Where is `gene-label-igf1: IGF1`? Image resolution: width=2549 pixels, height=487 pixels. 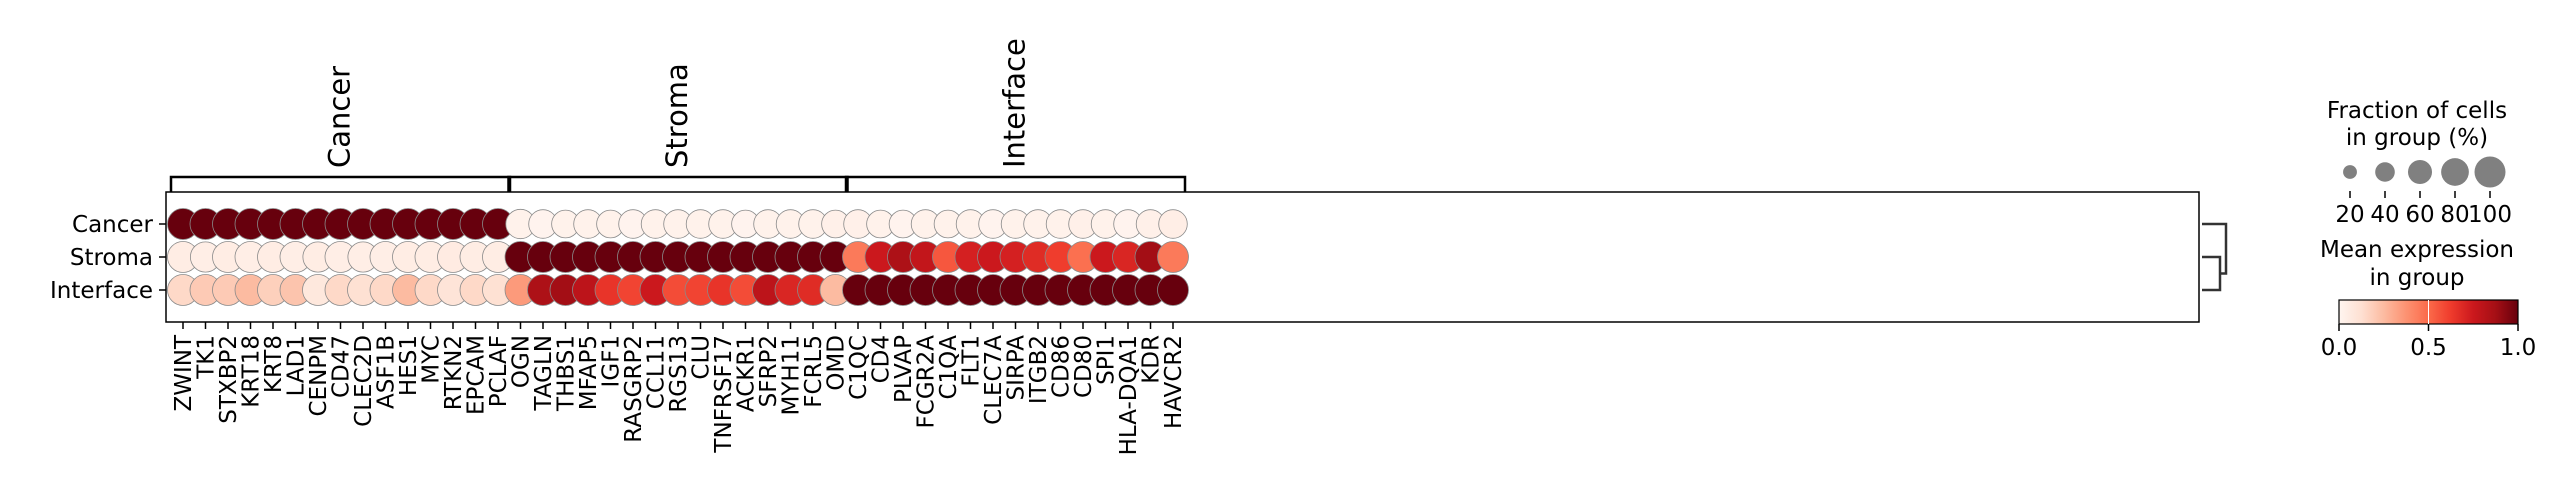
gene-label-igf1: IGF1 is located at coordinates (612, 361).